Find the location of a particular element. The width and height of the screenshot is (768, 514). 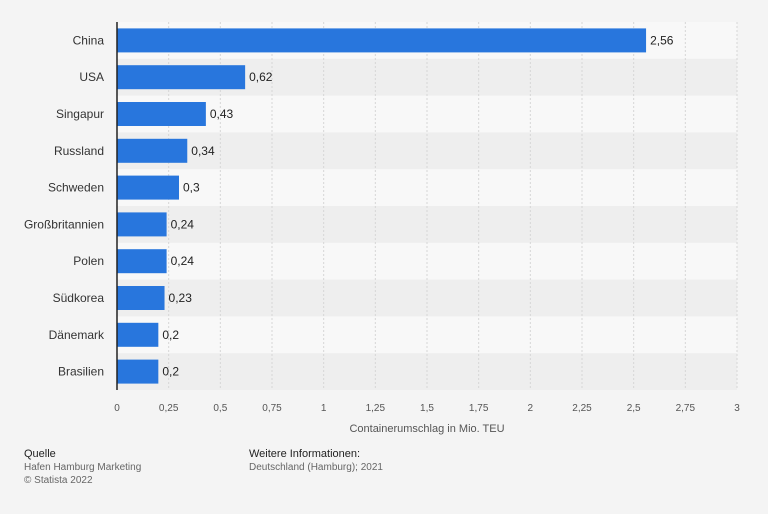

info-heading: Weitere Informationen: is located at coordinates (305, 454).